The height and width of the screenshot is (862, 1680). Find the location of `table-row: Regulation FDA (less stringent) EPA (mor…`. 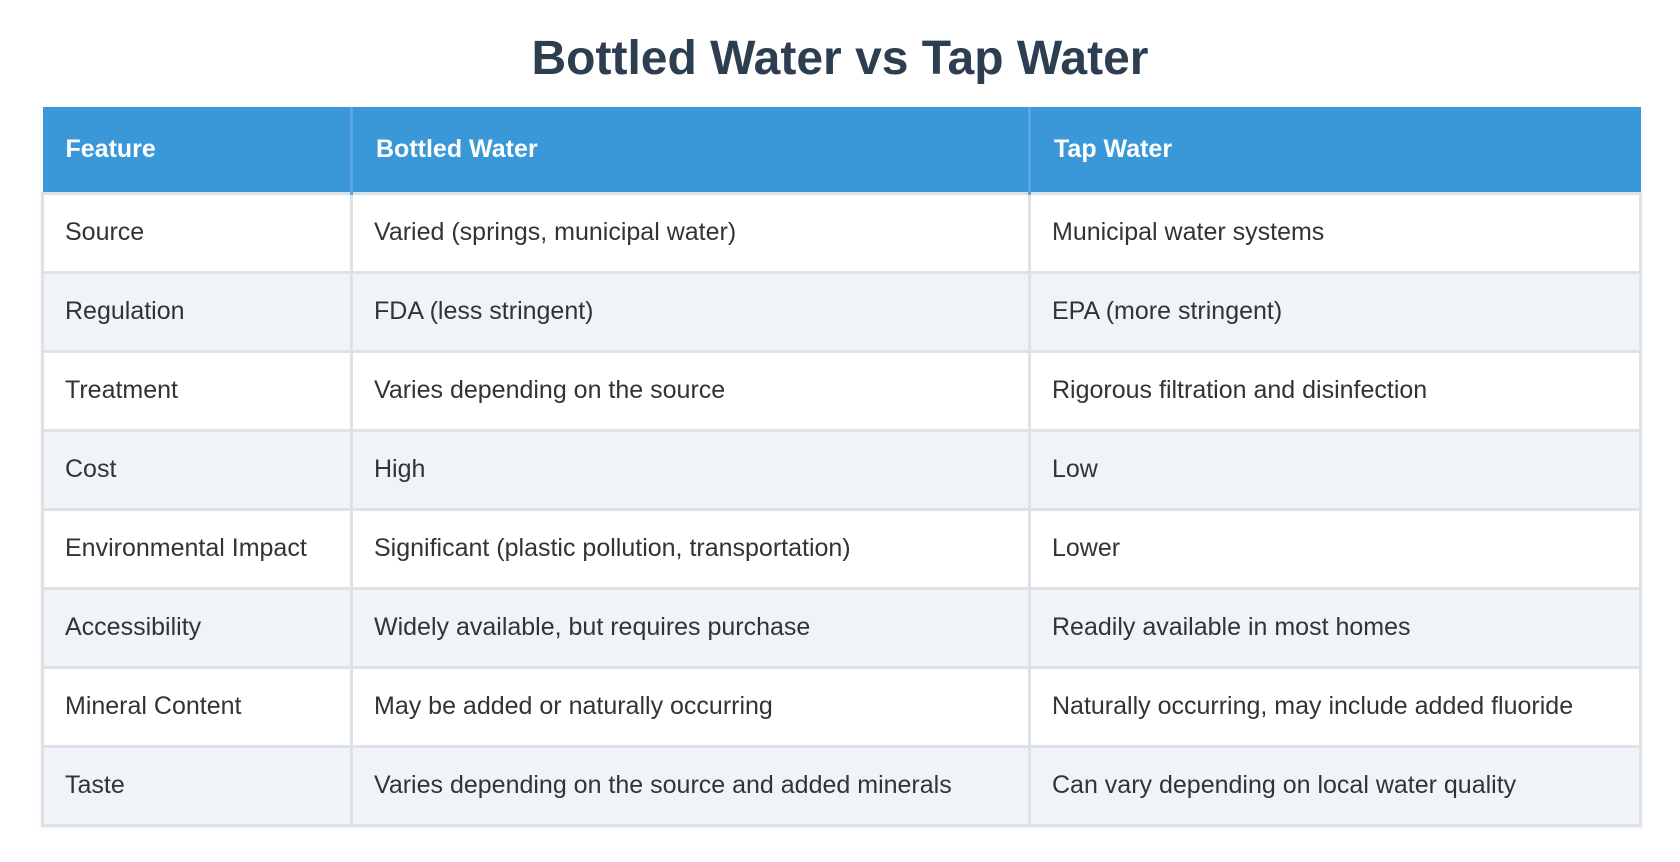

table-row: Regulation FDA (less stringent) EPA (mor… is located at coordinates (841, 311).